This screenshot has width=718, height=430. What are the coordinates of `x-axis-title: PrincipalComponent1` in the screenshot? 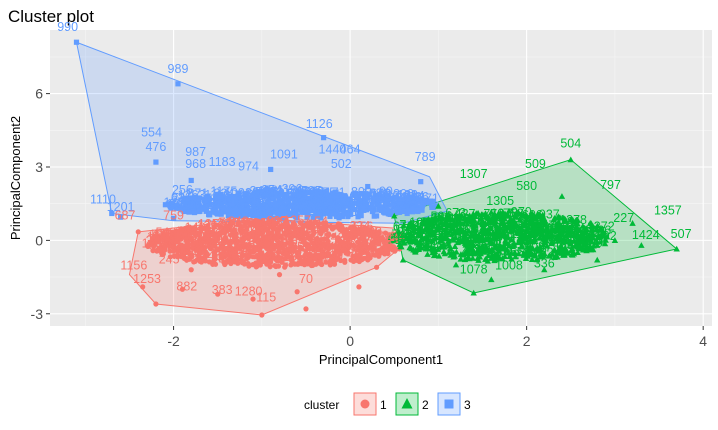 It's located at (381, 359).